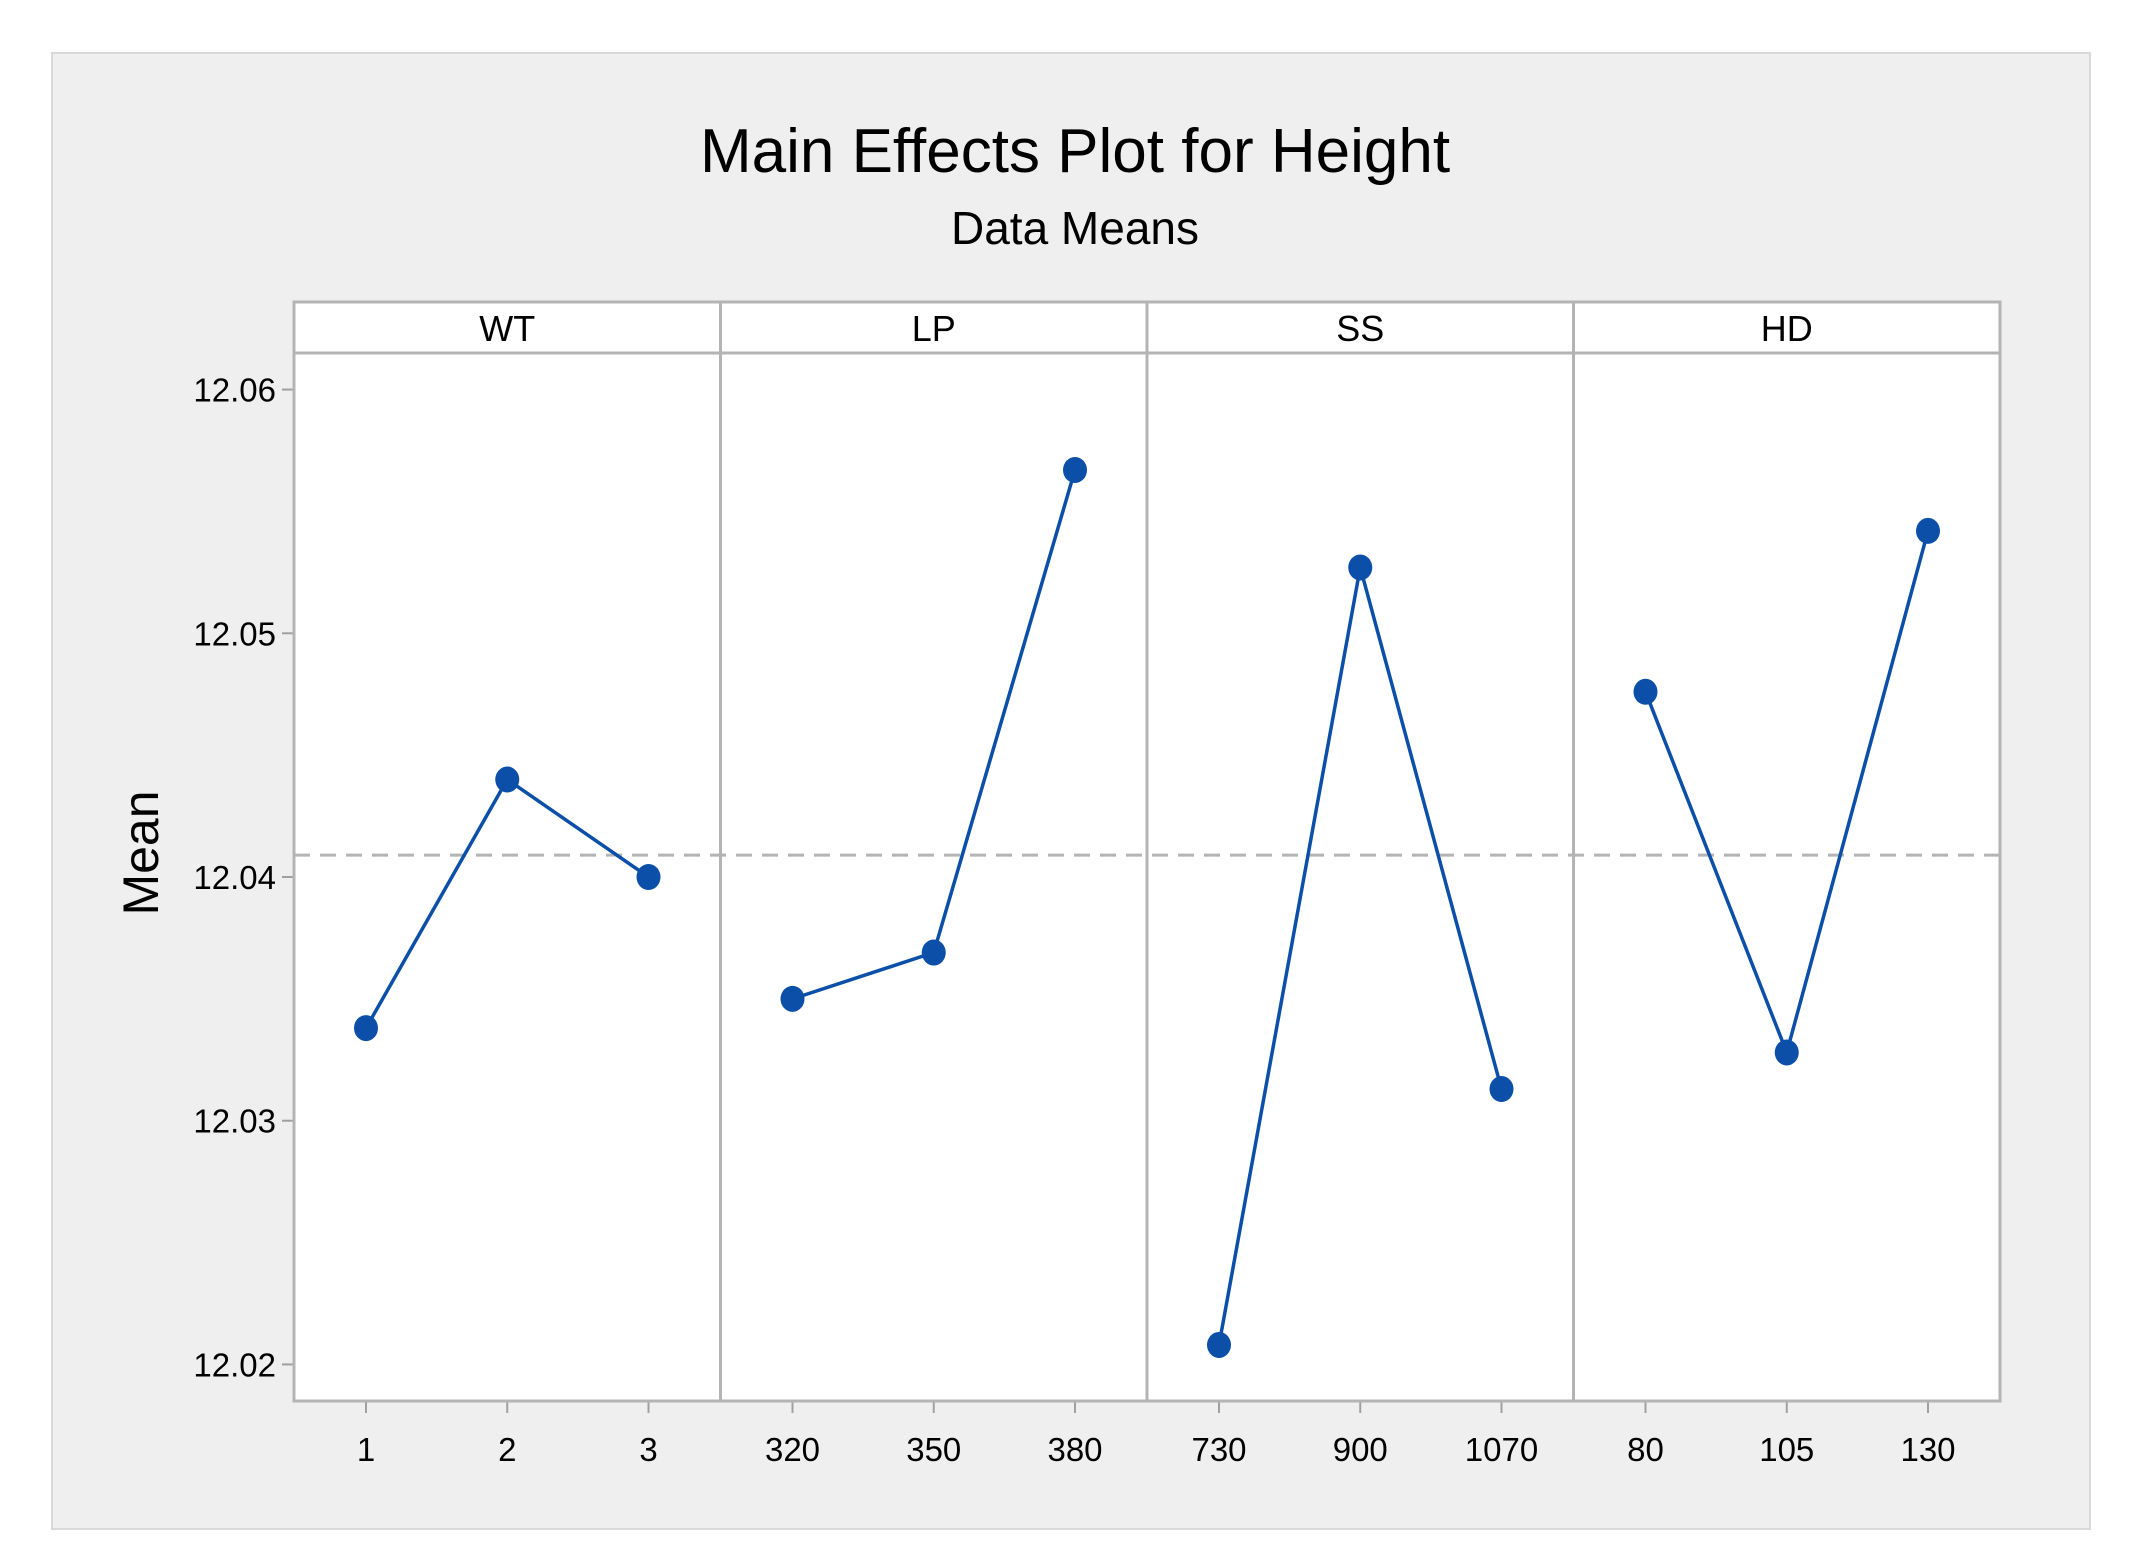 The height and width of the screenshot is (1566, 2133). What do you see at coordinates (234, 1121) in the screenshot?
I see `y-tick-label: 12.03` at bounding box center [234, 1121].